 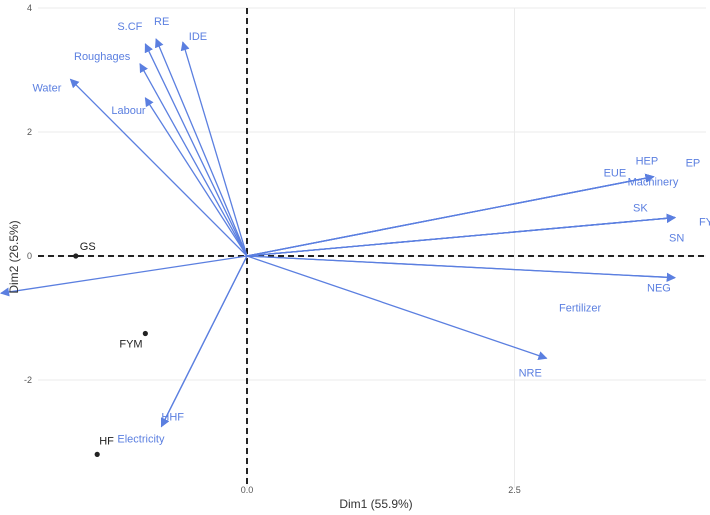 I want to click on x-axis-title: Dim1 (55.9%), so click(x=375, y=504).